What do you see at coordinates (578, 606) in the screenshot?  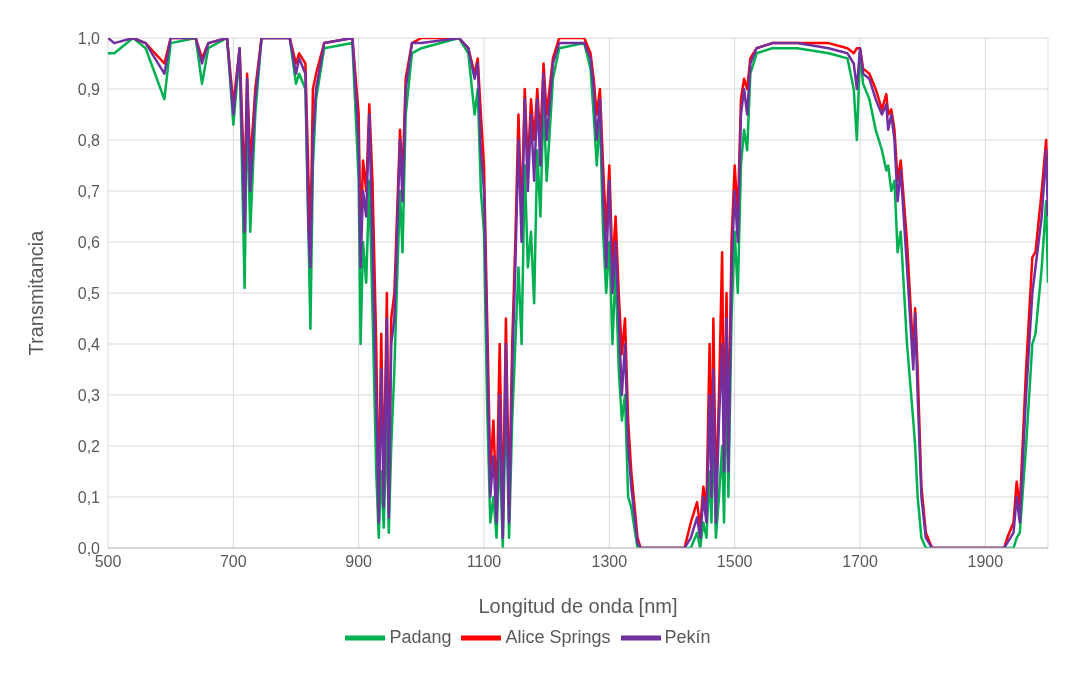 I see `x-axis-title: Longitud de onda [nm]` at bounding box center [578, 606].